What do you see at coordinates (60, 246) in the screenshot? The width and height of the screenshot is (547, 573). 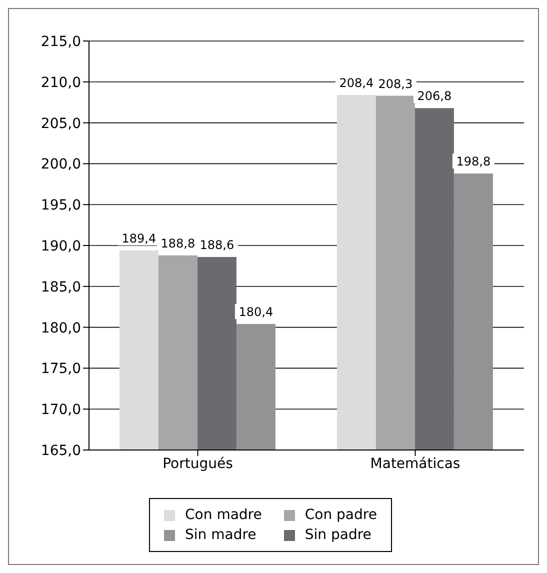 I see `y-tick-label: 190,0` at bounding box center [60, 246].